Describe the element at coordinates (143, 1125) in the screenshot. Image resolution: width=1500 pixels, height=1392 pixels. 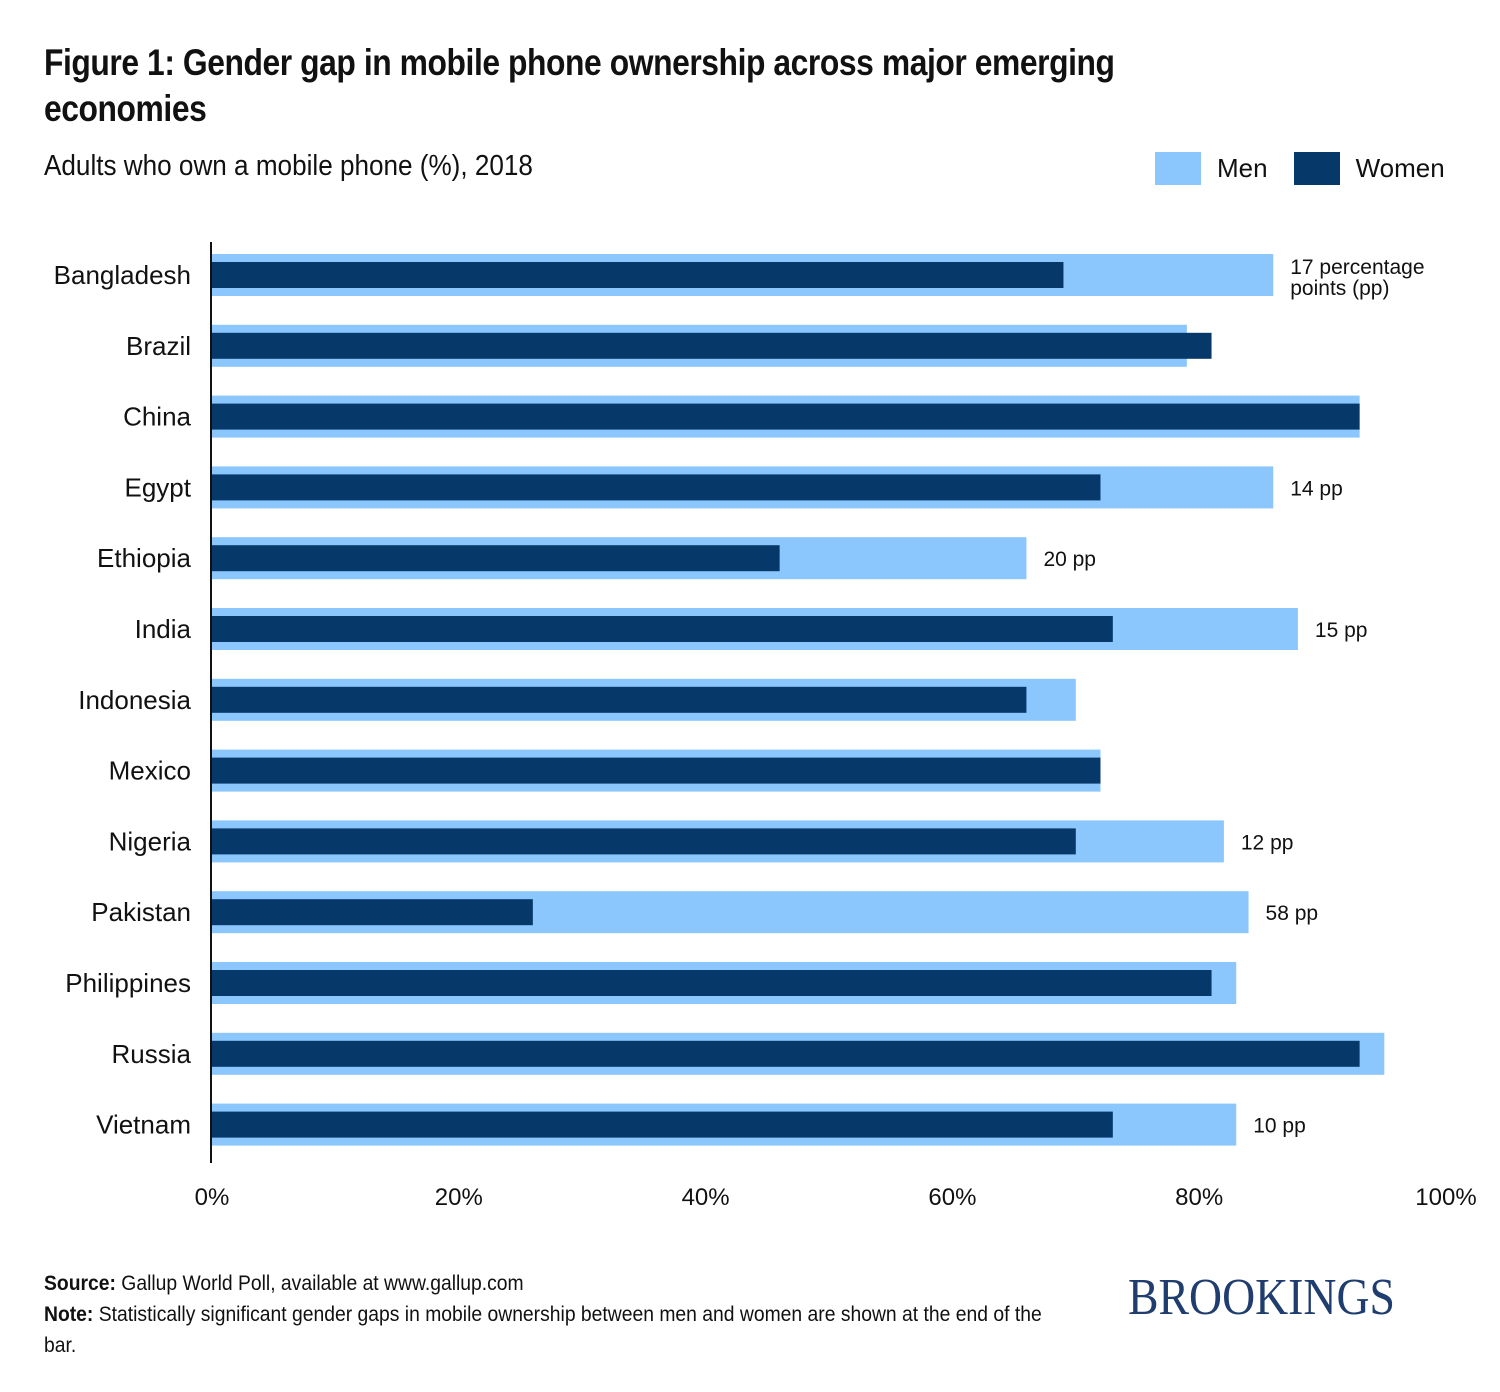
I see `category-label: Vietnam` at that location.